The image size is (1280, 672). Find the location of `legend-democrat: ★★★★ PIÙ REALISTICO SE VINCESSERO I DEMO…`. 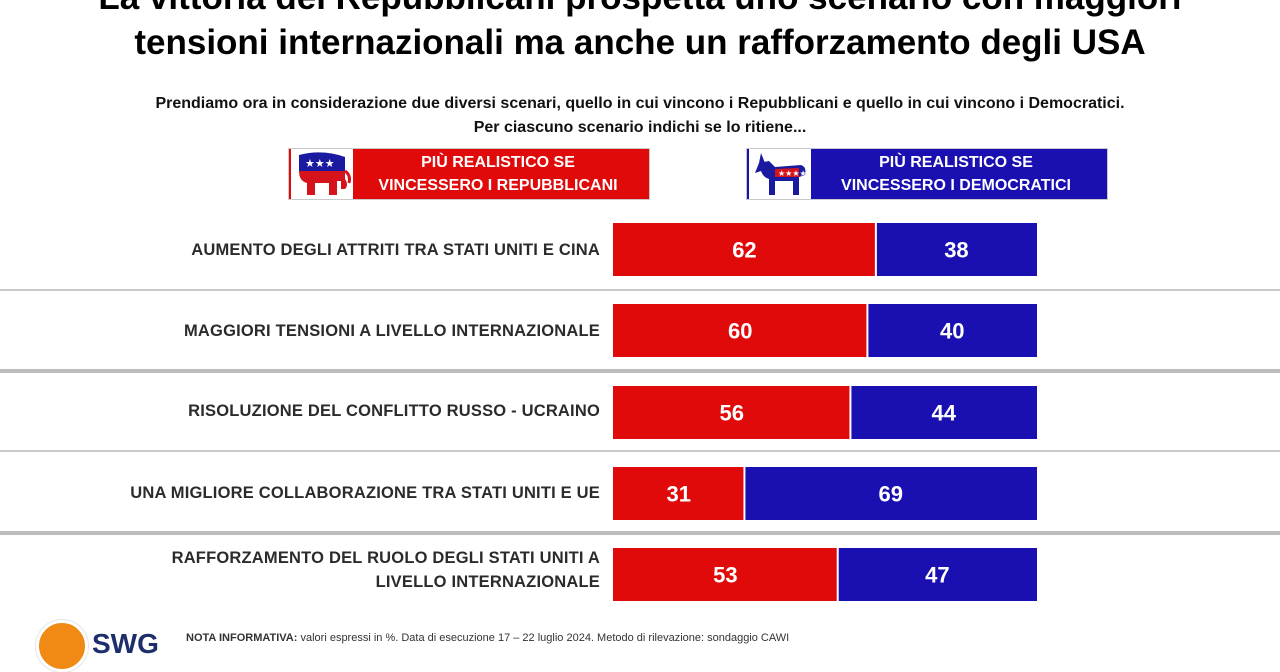

legend-democrat: ★★★★ PIÙ REALISTICO SE VINCESSERO I DEMO… is located at coordinates (927, 174).